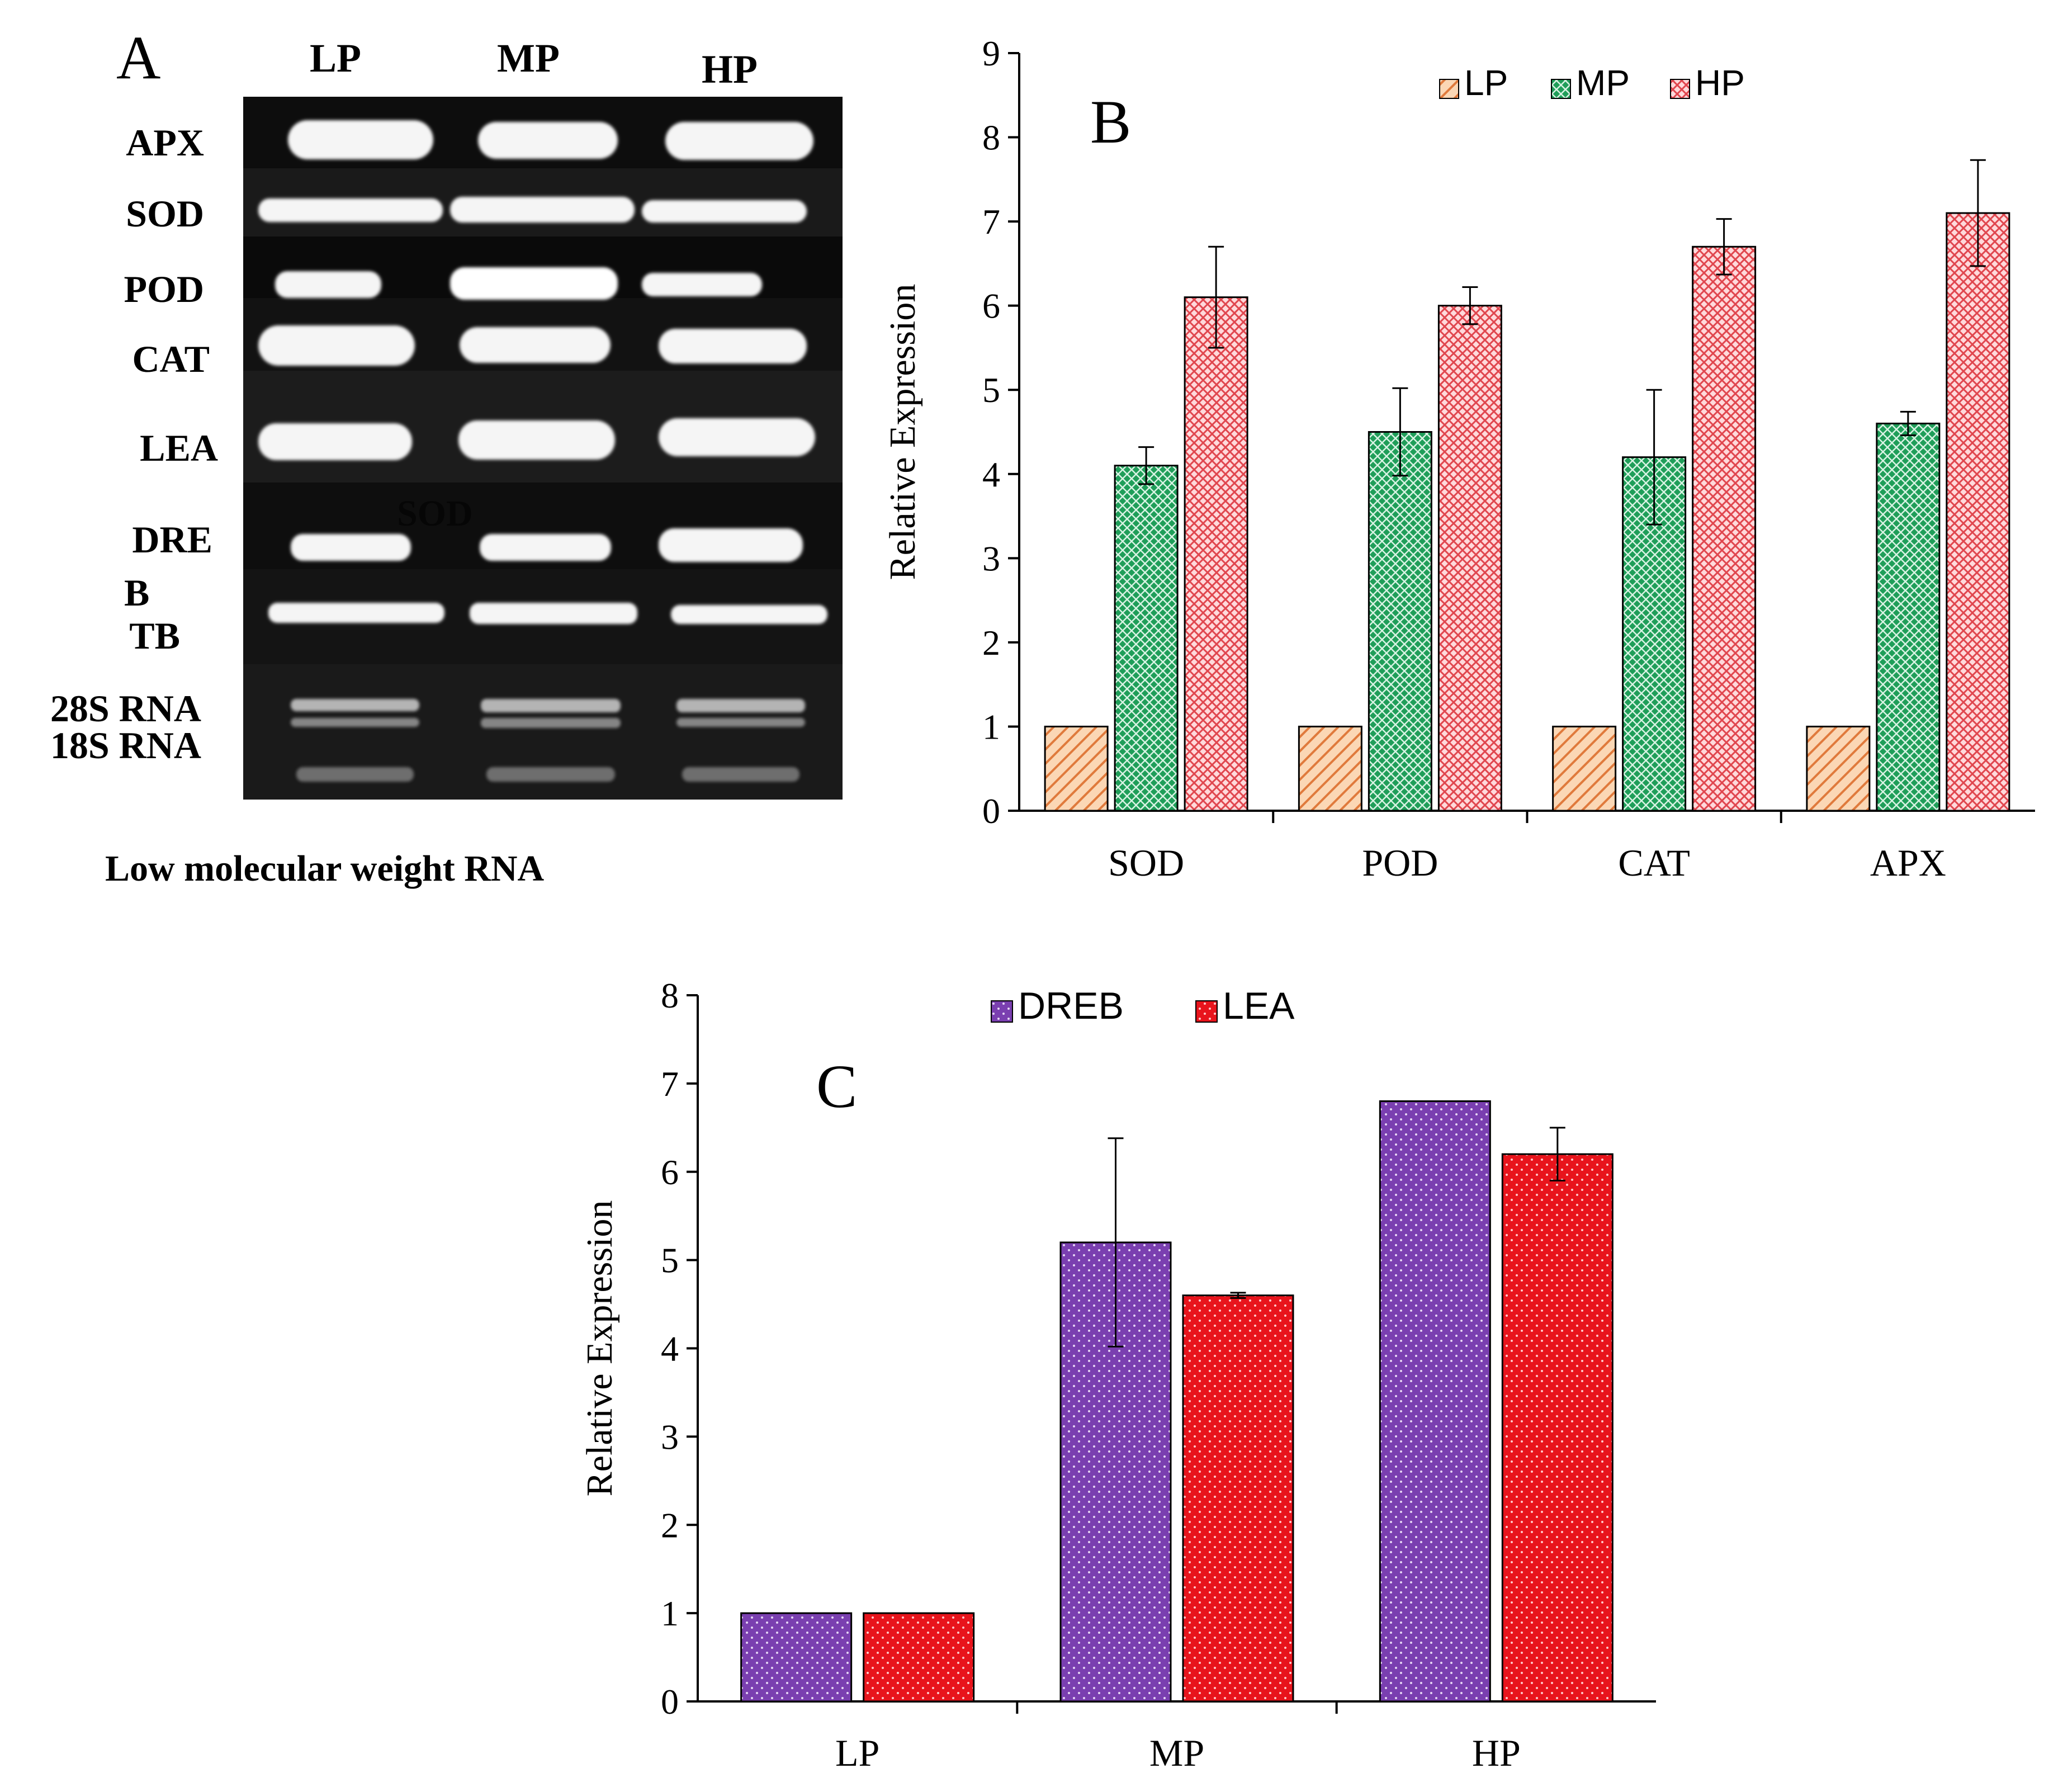 Image resolution: width=2063 pixels, height=1792 pixels. Describe the element at coordinates (1216, 554) in the screenshot. I see `bar-hp-sod` at that location.